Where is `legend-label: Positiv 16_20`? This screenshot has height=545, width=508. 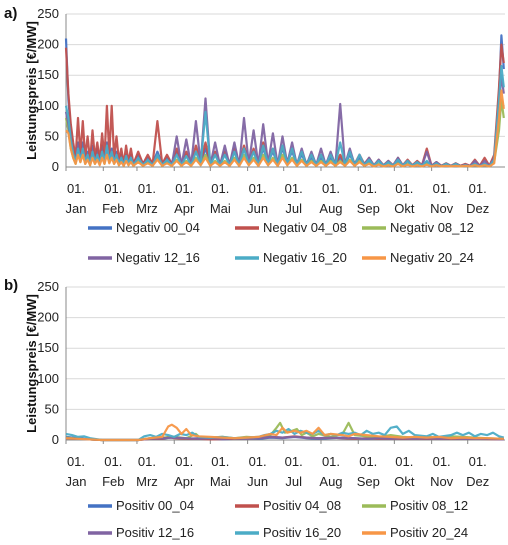
legend-label: Positiv 16_20 is located at coordinates (302, 532).